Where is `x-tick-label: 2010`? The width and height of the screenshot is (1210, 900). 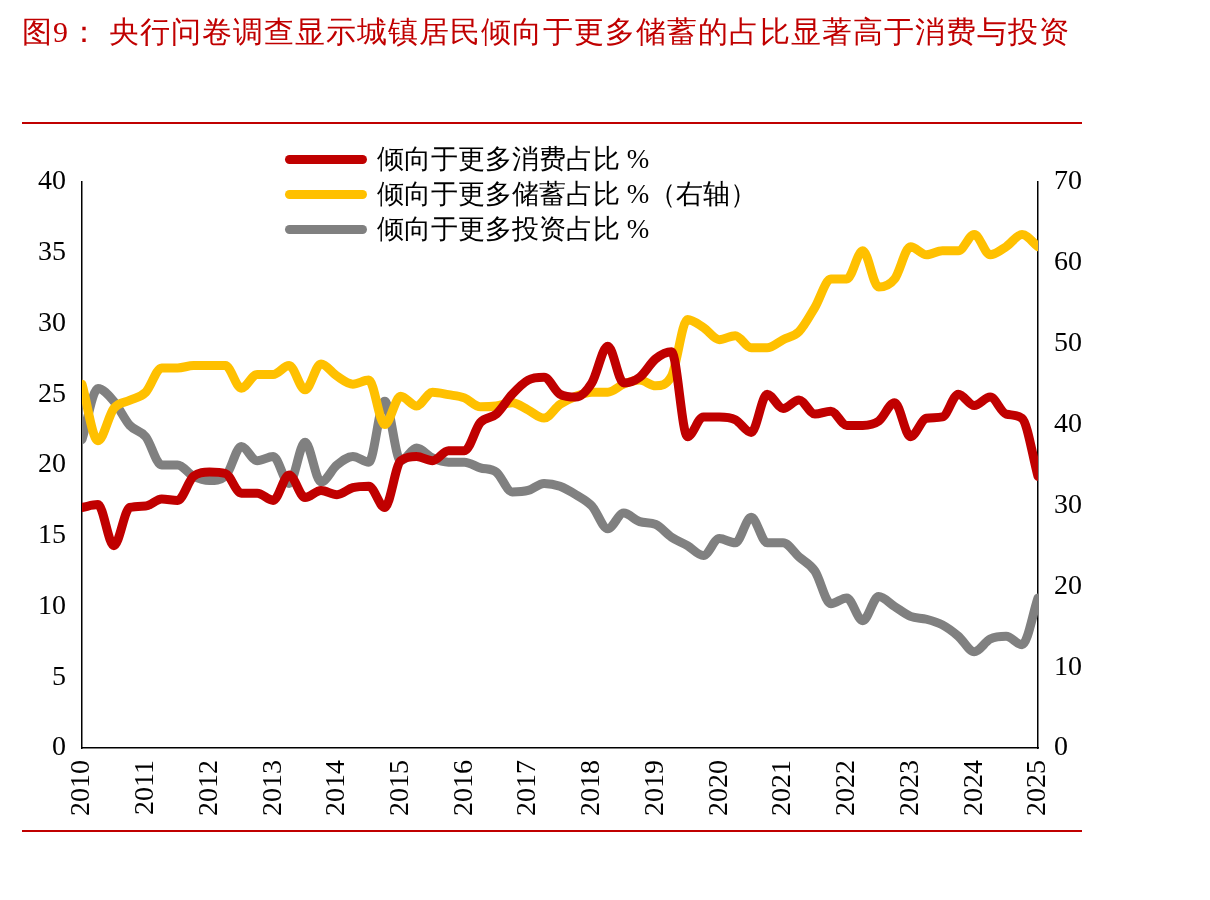
x-tick-label: 2010 is located at coordinates (80, 788).